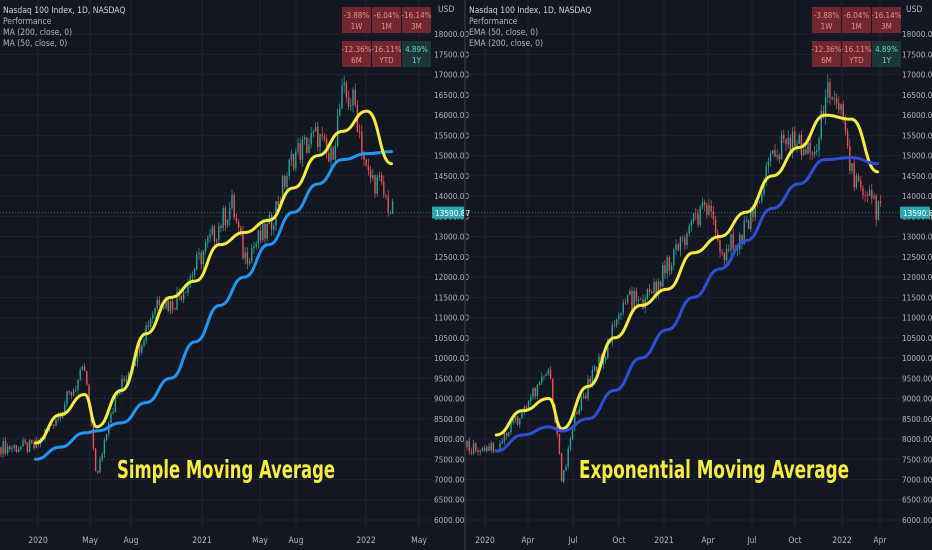  What do you see at coordinates (917, 115) in the screenshot?
I see `y-tick-label: 16000.00` at bounding box center [917, 115].